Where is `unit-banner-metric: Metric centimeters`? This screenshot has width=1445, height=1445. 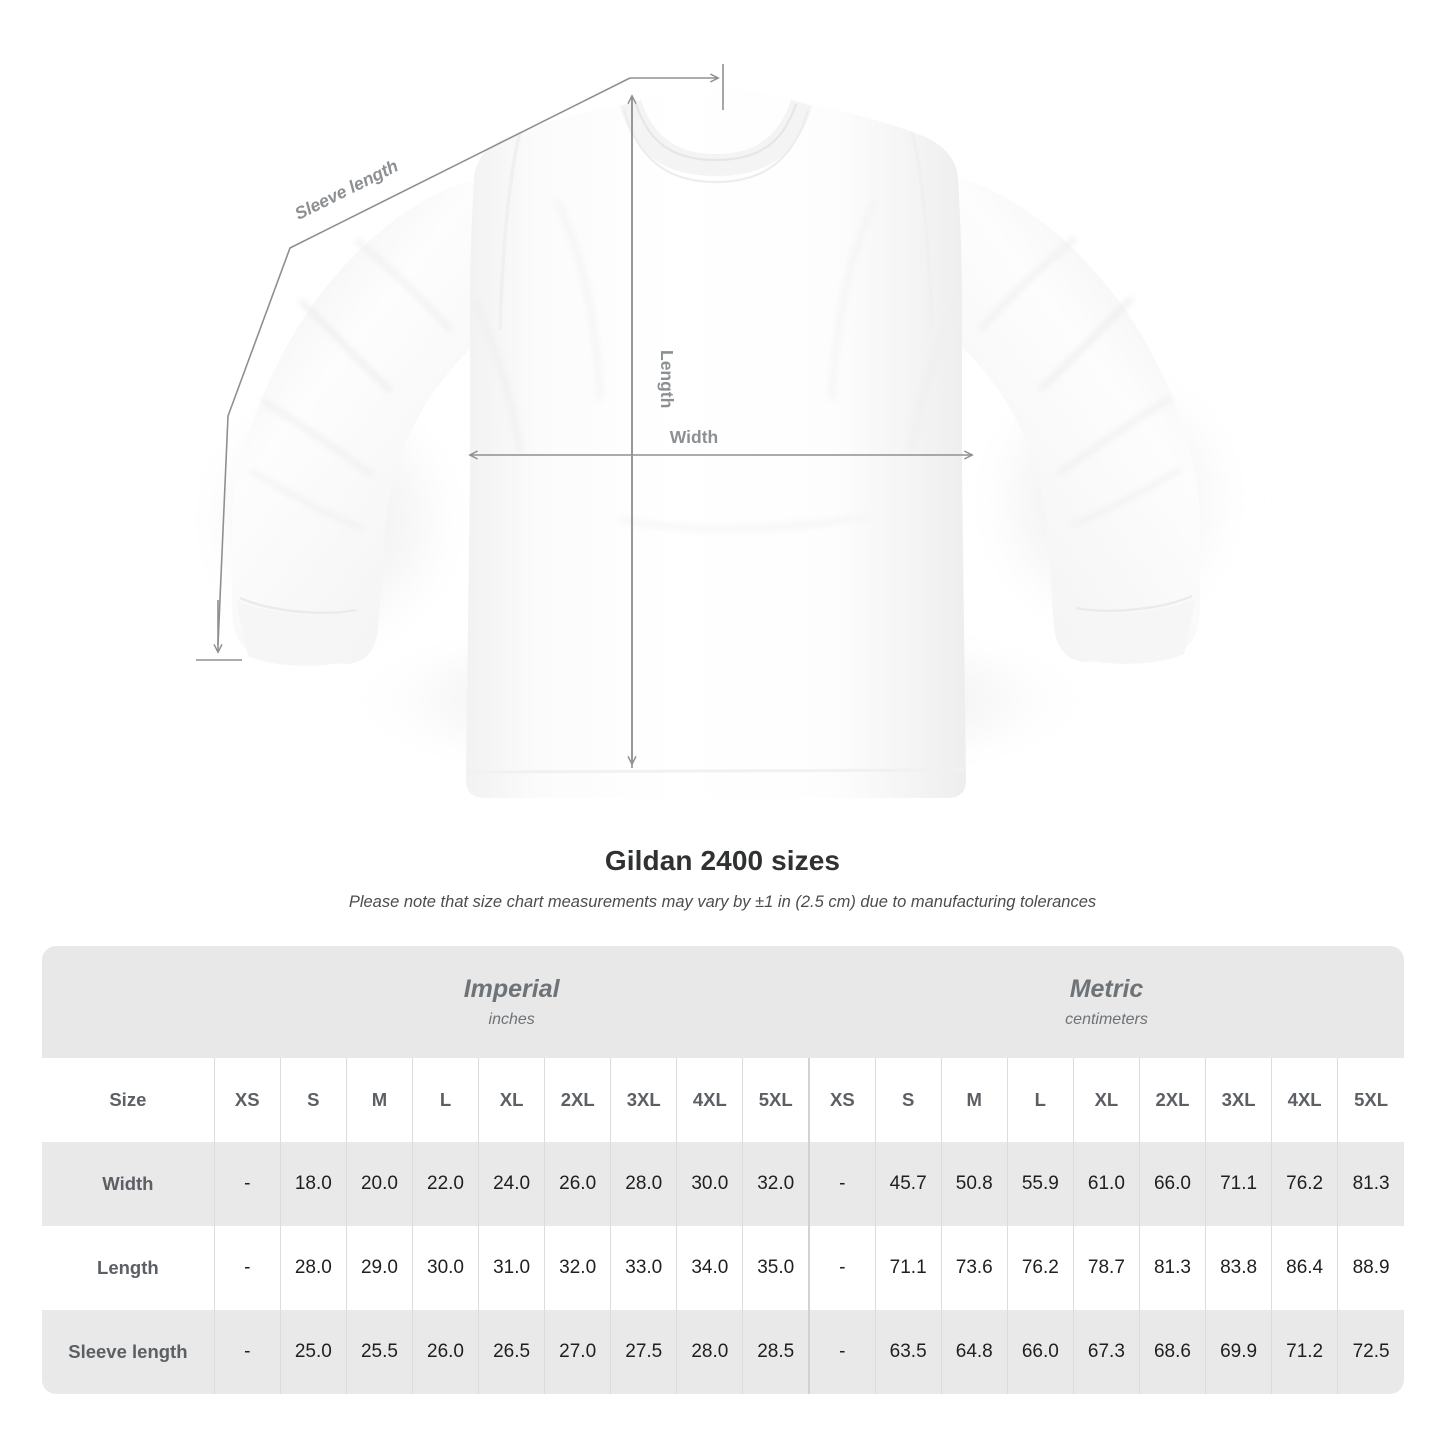 unit-banner-metric: Metric centimeters is located at coordinates (1106, 1002).